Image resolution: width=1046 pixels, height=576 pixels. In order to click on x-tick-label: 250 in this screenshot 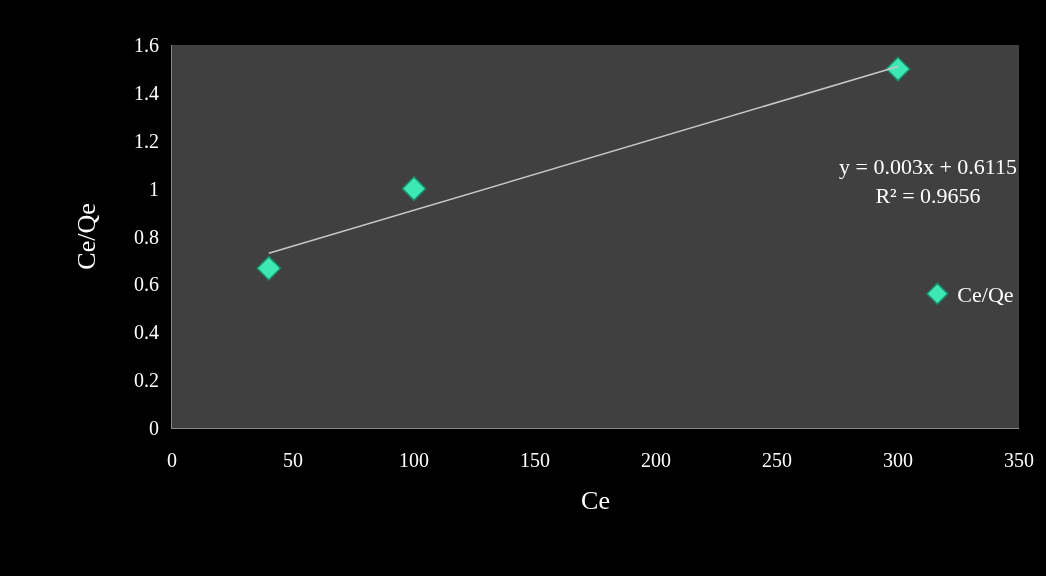, I will do `click(777, 460)`.